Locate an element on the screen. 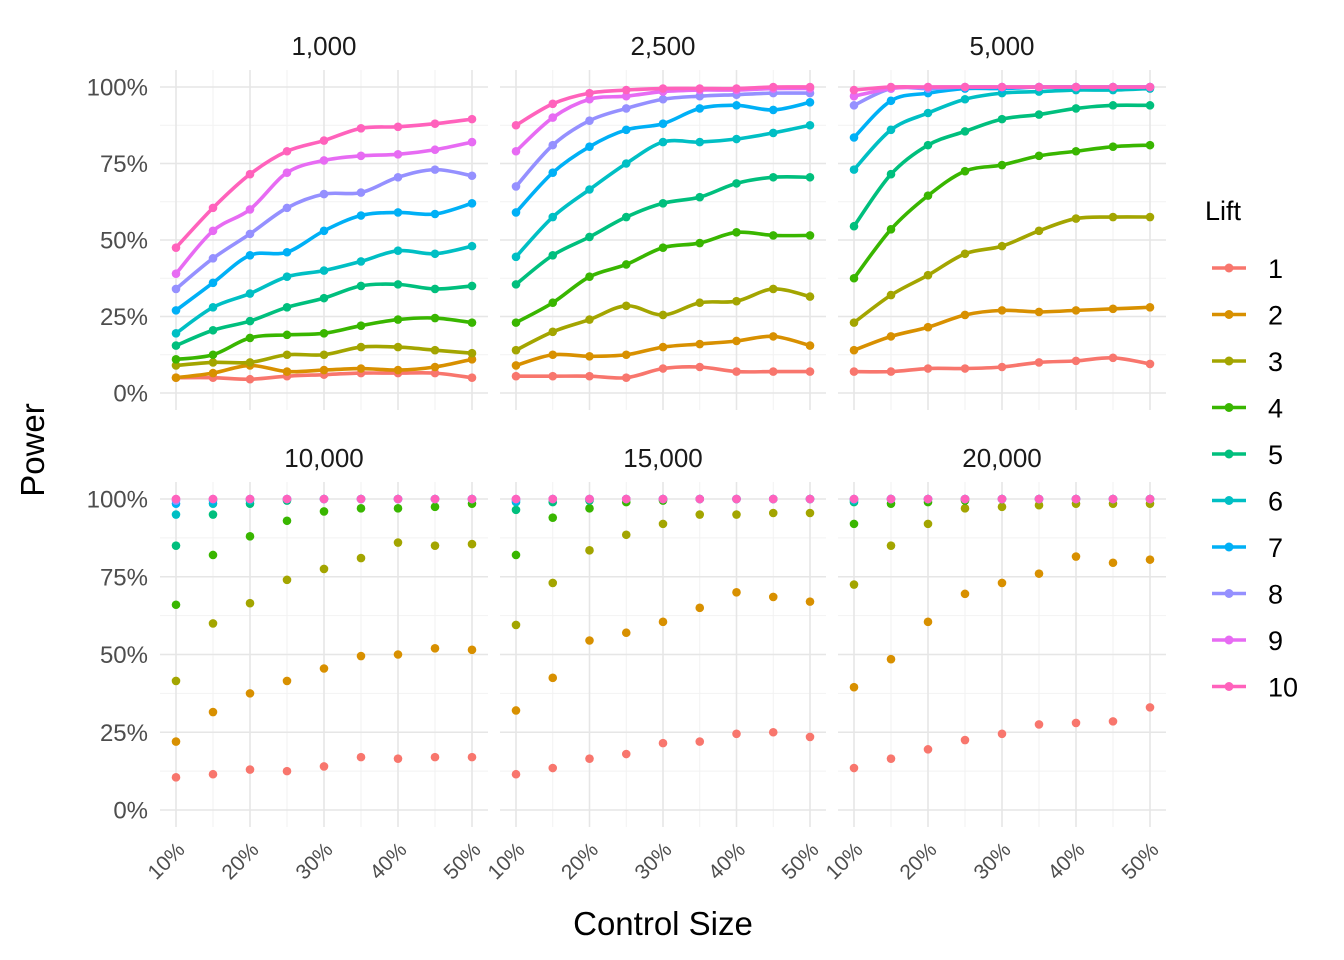 The height and width of the screenshot is (960, 1344). legend-title: Lift is located at coordinates (1223, 211).